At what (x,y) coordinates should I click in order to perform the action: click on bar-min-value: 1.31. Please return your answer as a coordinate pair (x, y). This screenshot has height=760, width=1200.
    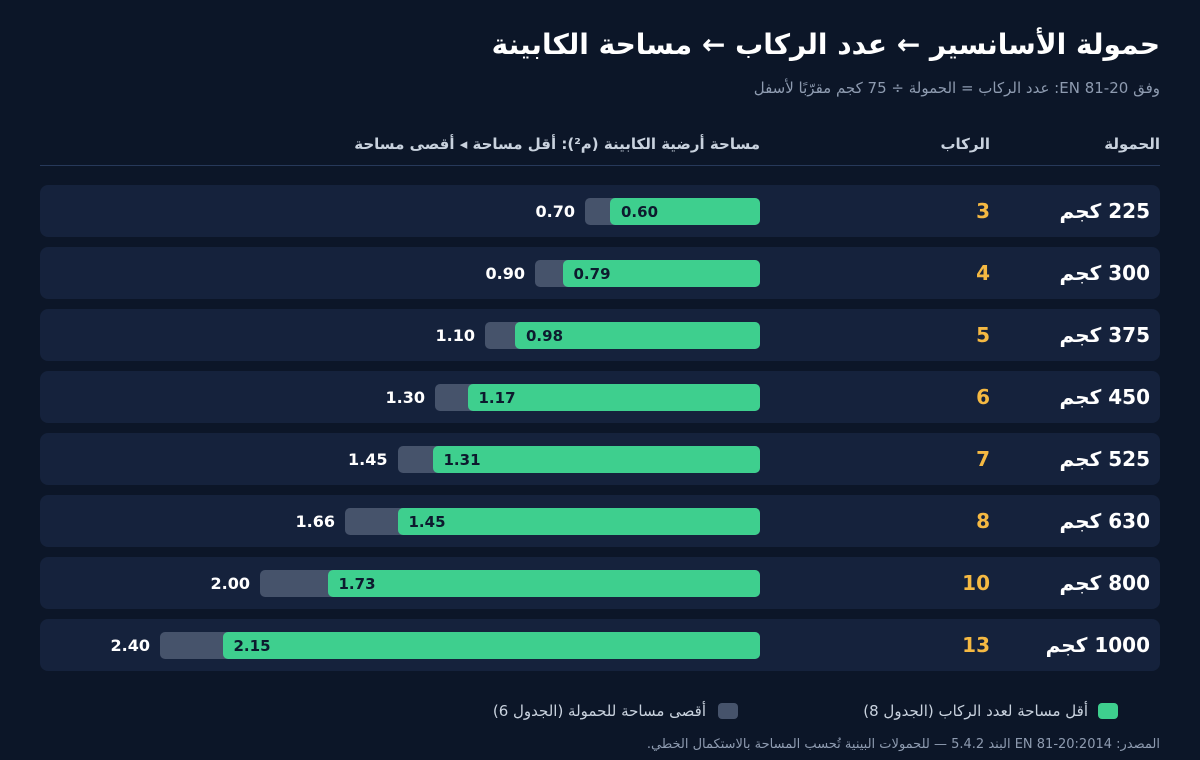
    Looking at the image, I should click on (462, 460).